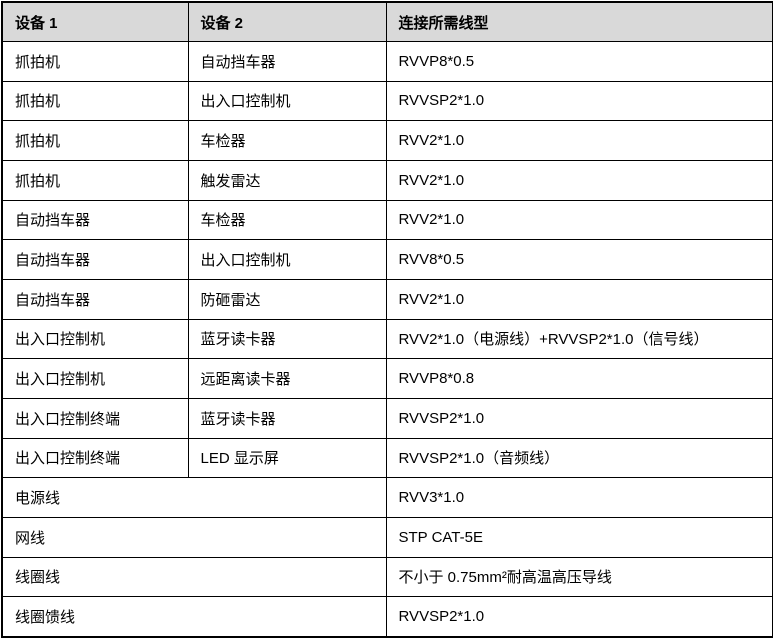  What do you see at coordinates (579, 21) in the screenshot?
I see `header-cable-type: 连接所需线型` at bounding box center [579, 21].